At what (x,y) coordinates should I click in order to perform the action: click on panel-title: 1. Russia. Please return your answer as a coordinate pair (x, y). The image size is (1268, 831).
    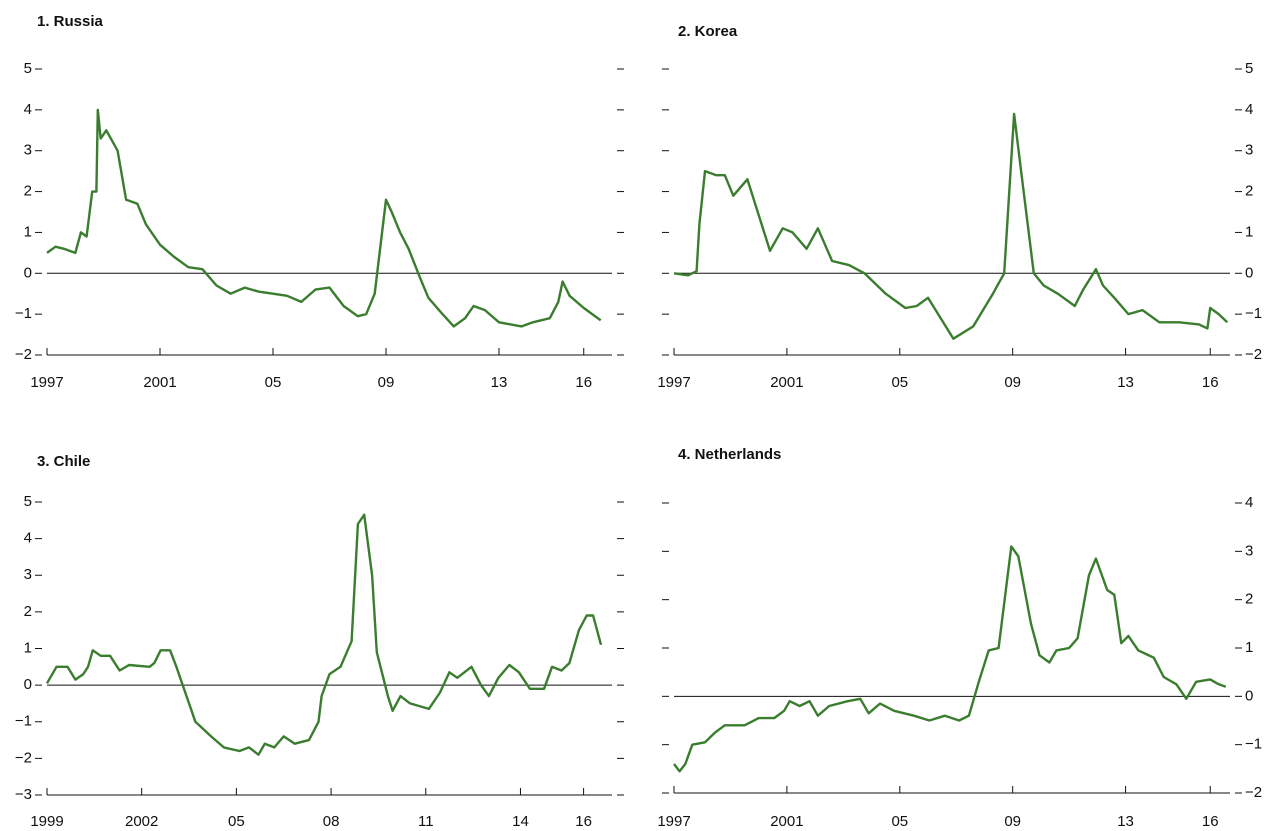
    Looking at the image, I should click on (70, 21).